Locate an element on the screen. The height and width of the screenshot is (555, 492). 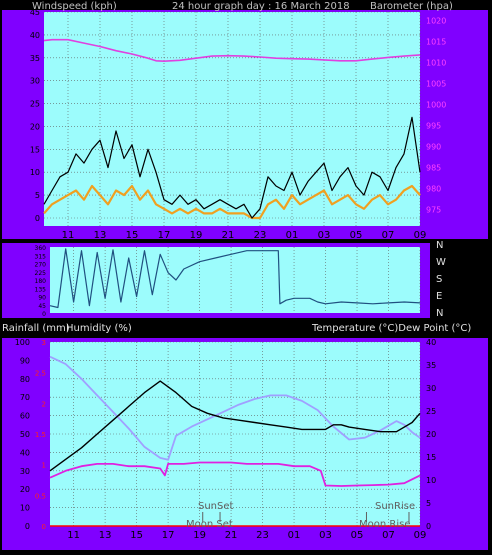
humidity-tick-label: 50 is located at coordinates (25, 434).